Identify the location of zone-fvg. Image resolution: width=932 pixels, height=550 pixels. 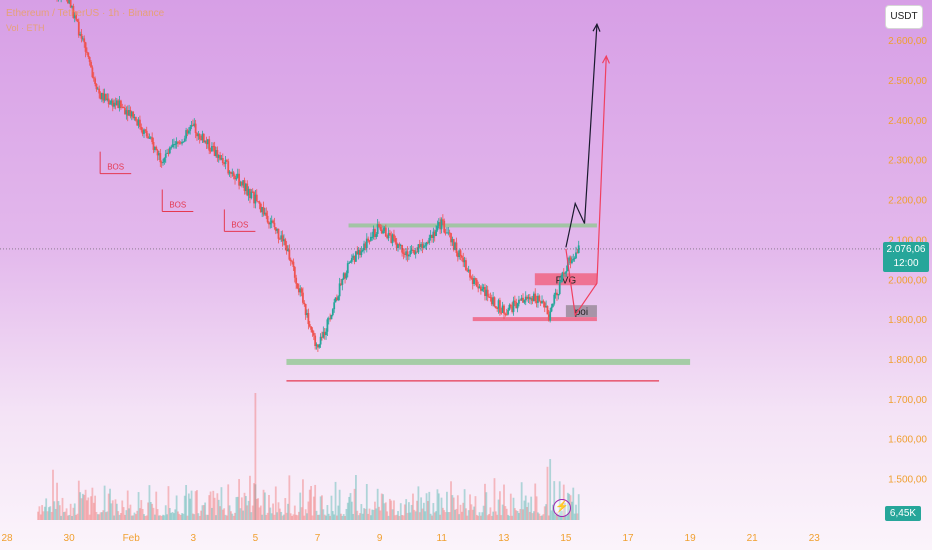
(565, 279).